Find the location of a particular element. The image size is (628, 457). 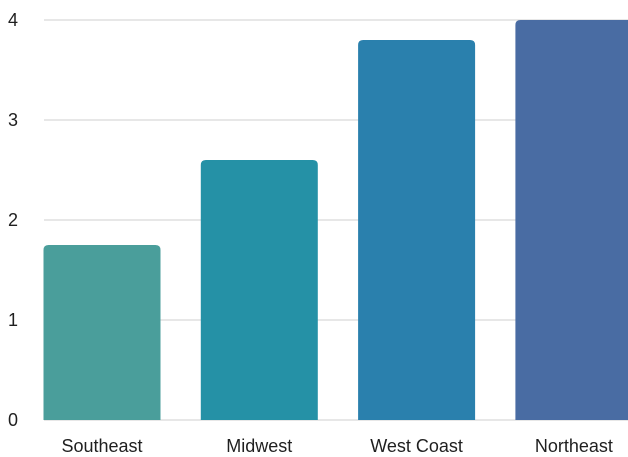

bar-southeast is located at coordinates (102, 332).